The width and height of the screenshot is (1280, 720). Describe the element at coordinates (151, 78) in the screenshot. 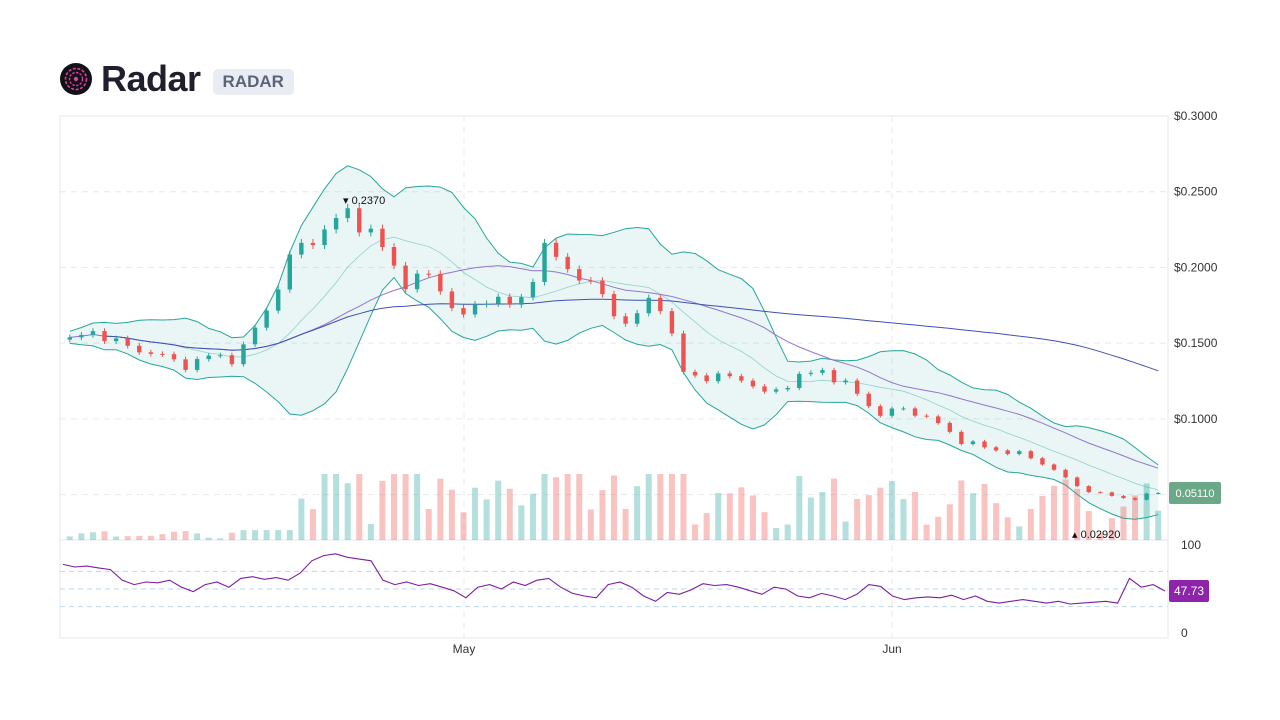

I see `coin-name: Radar` at that location.